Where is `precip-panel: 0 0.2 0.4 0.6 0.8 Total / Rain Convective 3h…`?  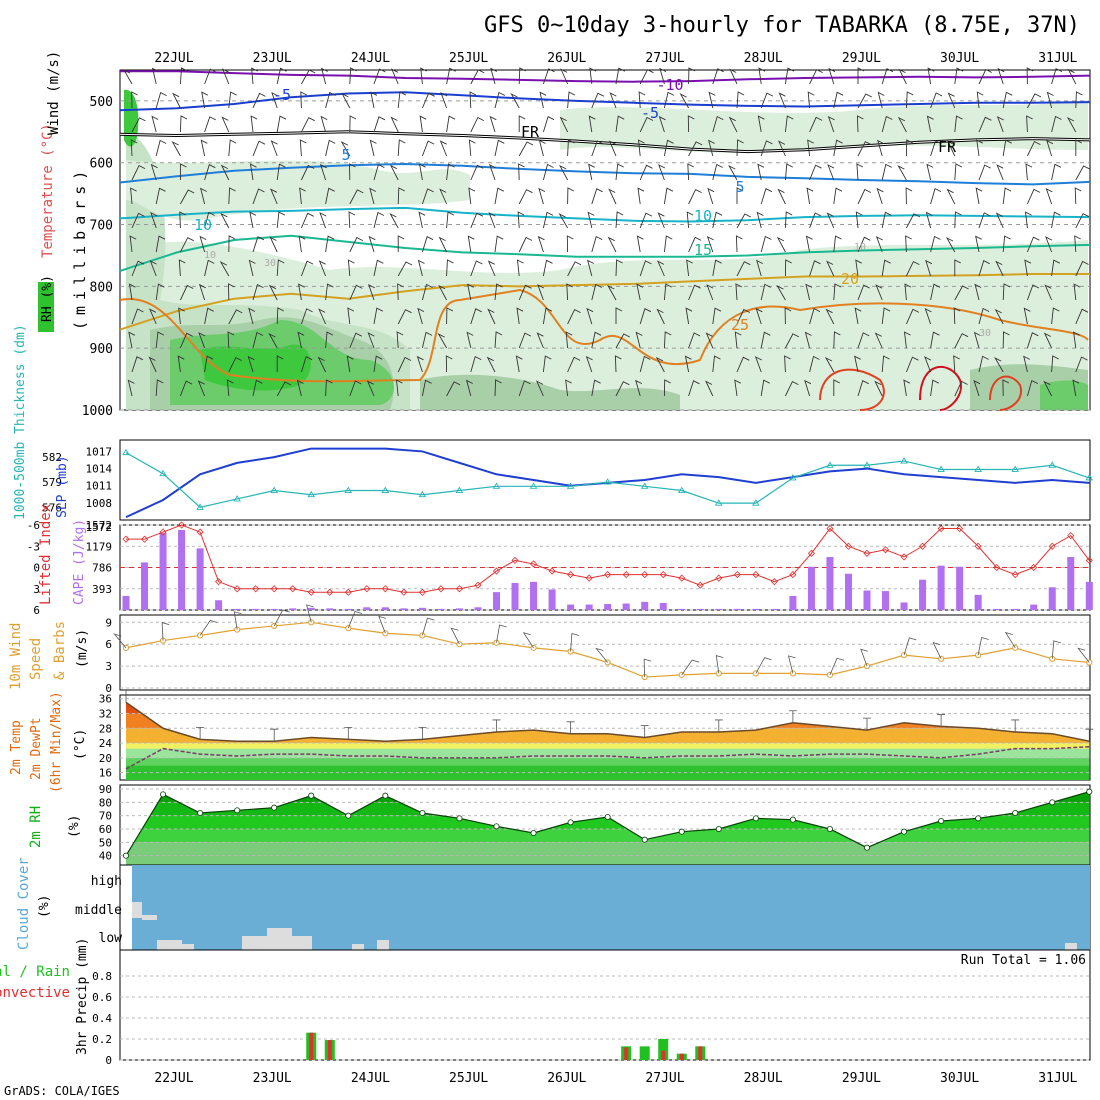
precip-panel: 0 0.2 0.4 0.6 0.8 Total / Rain Convective 3h… is located at coordinates (545, 1002).